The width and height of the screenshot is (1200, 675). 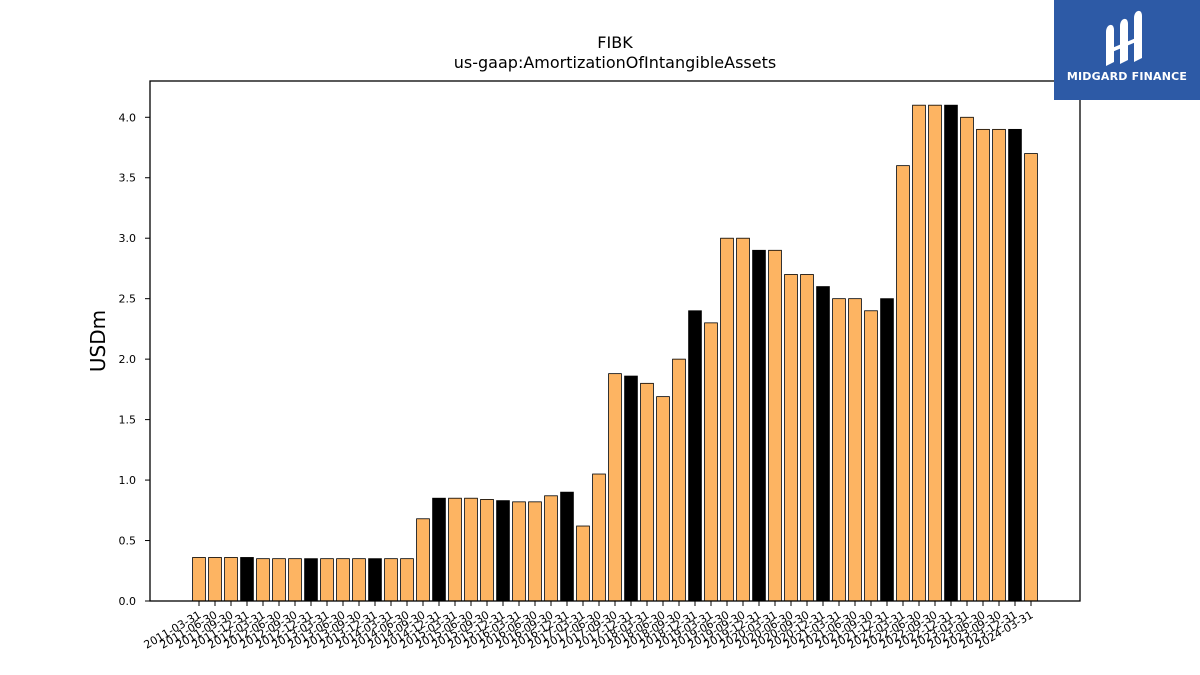 I want to click on y-tick-label: 2.0, so click(x=128, y=359).